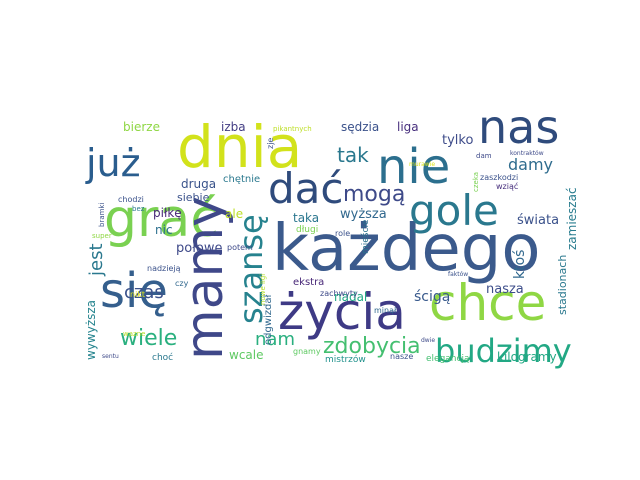  I want to click on word-3: nas, so click(518, 127).